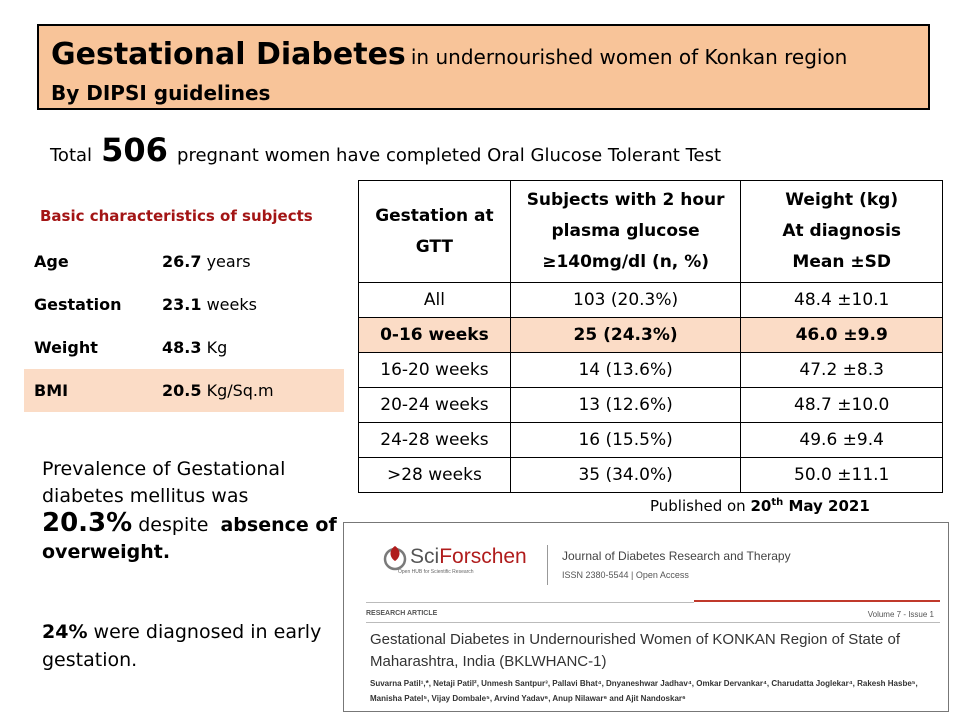  I want to click on early-diagnosis-statement: 24% were diagnosed in early gestation., so click(192, 646).